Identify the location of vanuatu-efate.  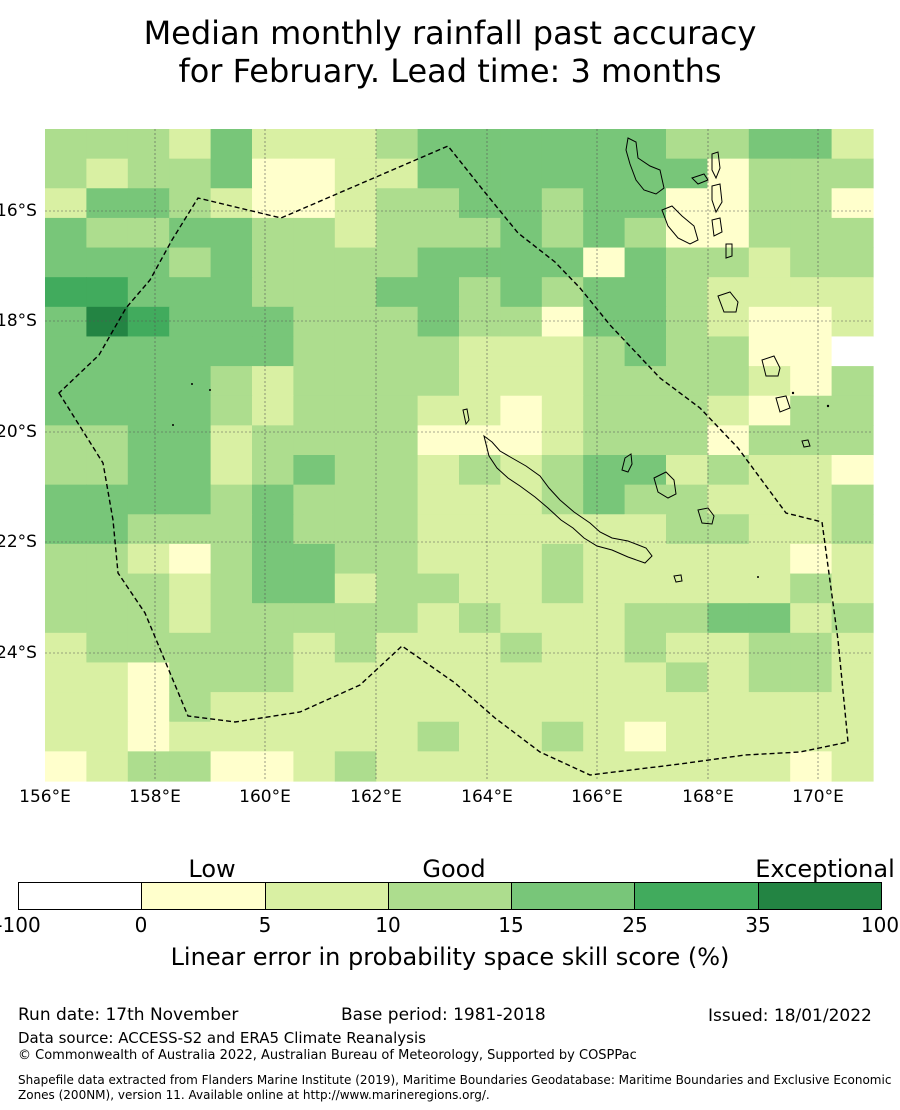
(717, 227).